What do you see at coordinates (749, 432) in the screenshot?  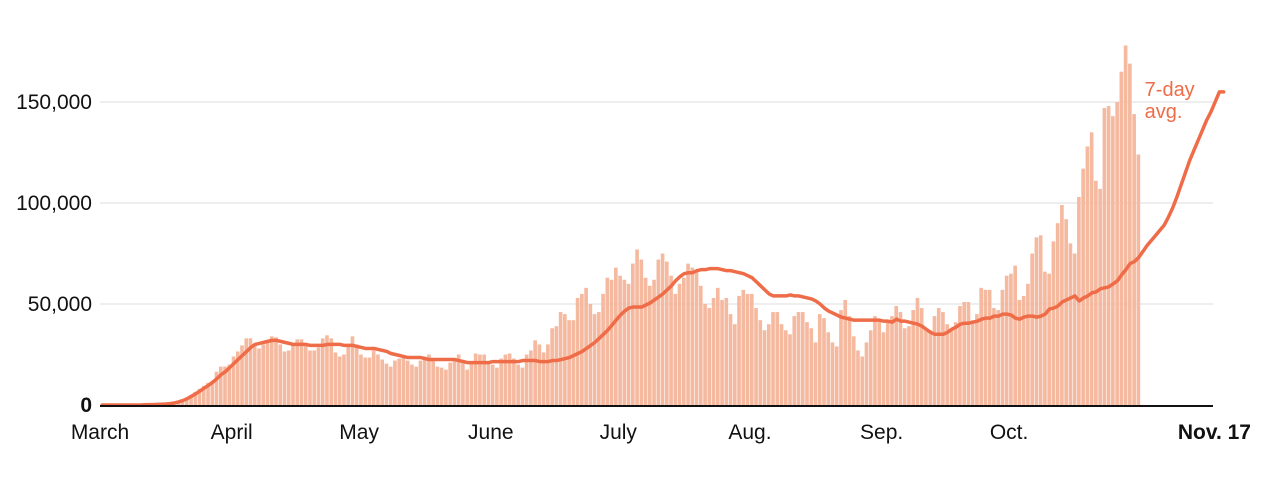 I see `x-tick-label: Aug.` at bounding box center [749, 432].